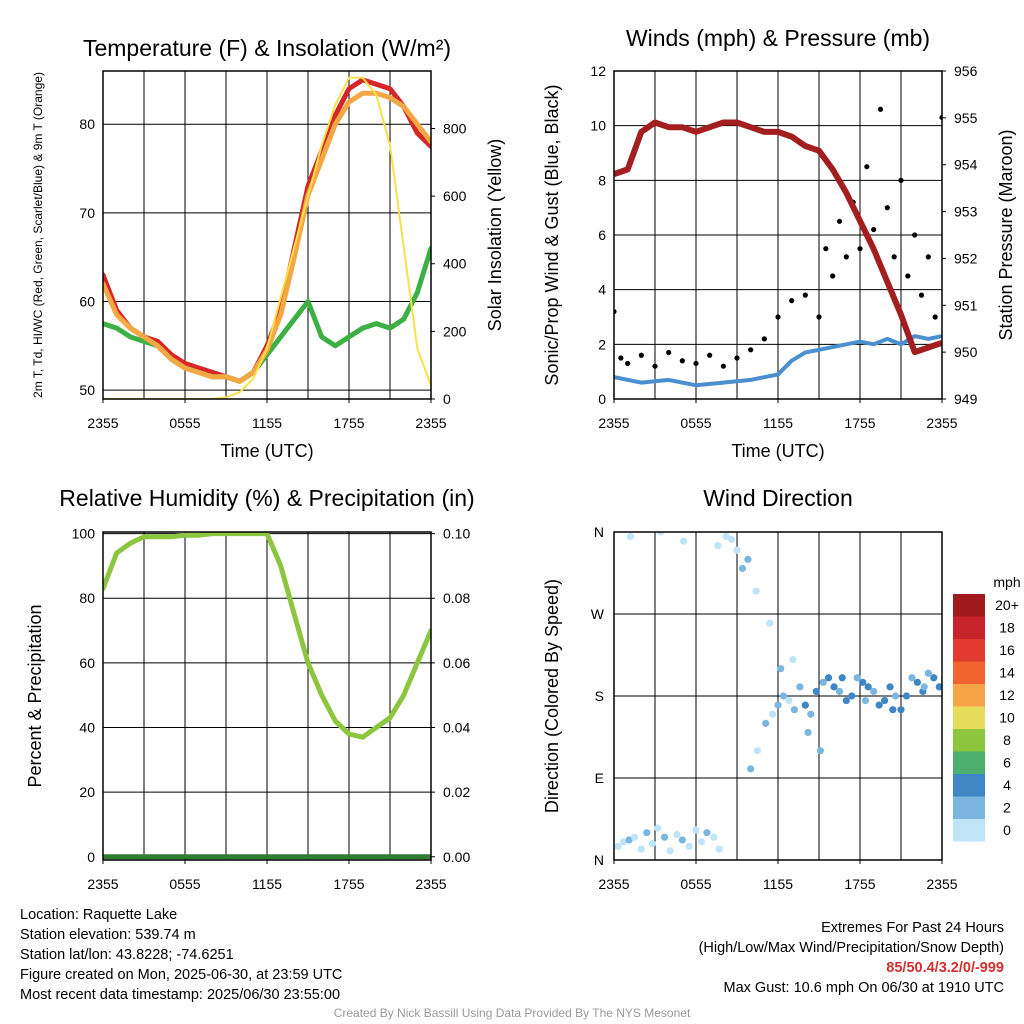 The height and width of the screenshot is (1024, 1024). I want to click on colorbar-label: 16, so click(1007, 650).